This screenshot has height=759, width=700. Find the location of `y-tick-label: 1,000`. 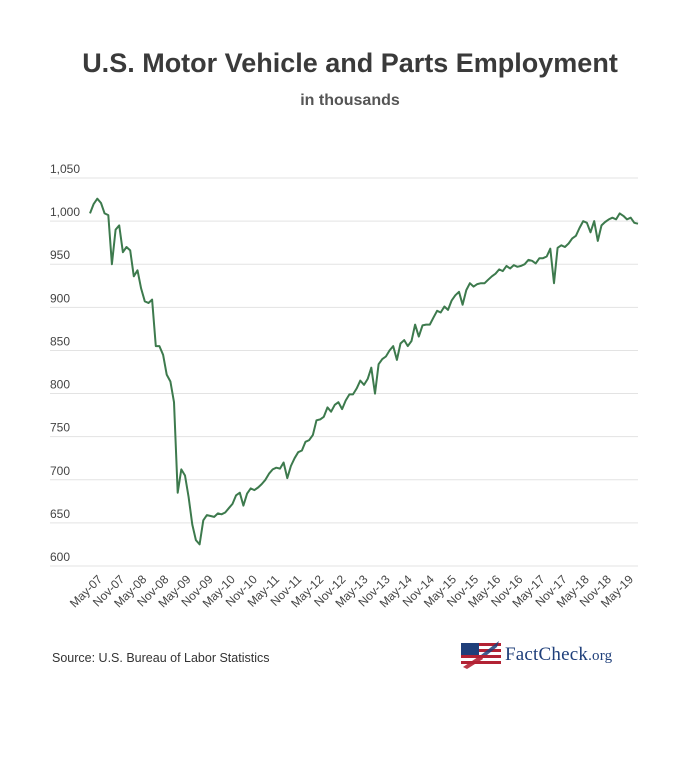

y-tick-label: 1,000 is located at coordinates (65, 212).